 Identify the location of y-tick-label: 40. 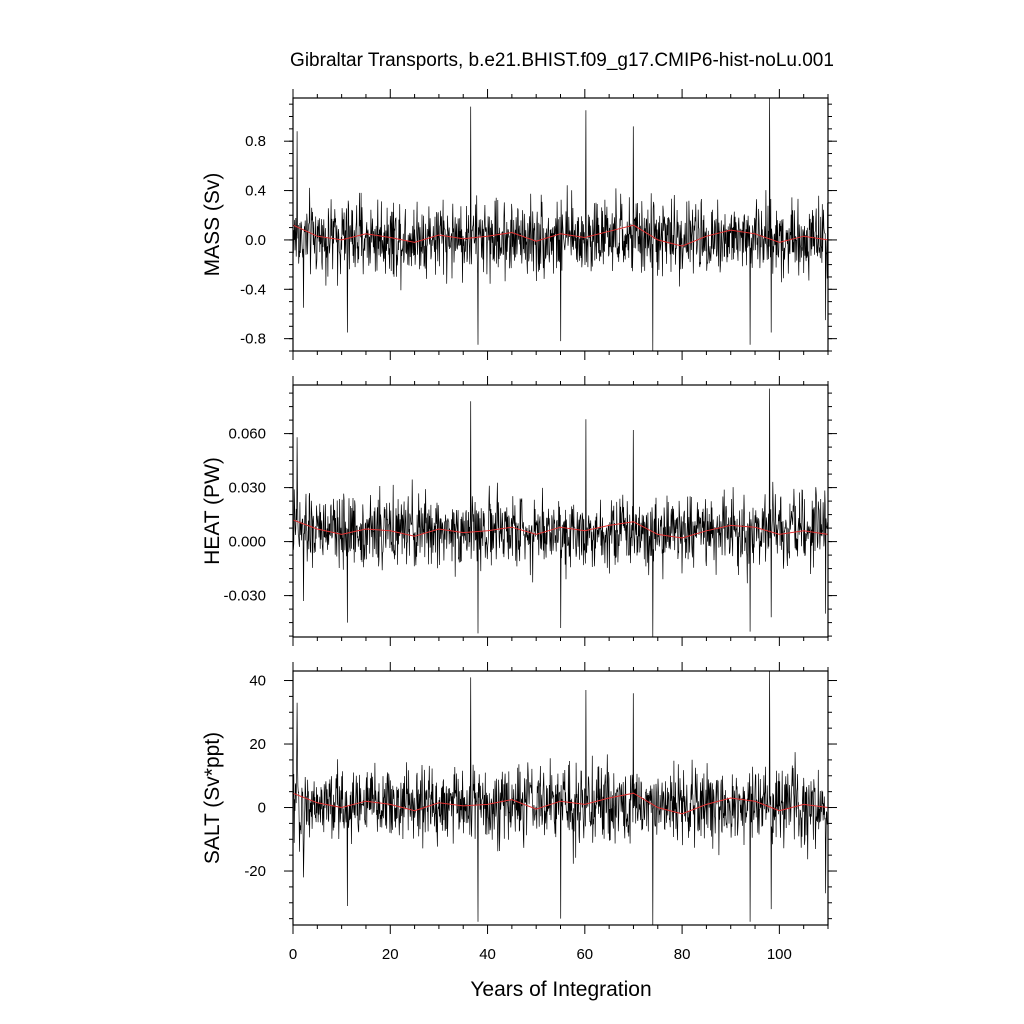
(257, 681).